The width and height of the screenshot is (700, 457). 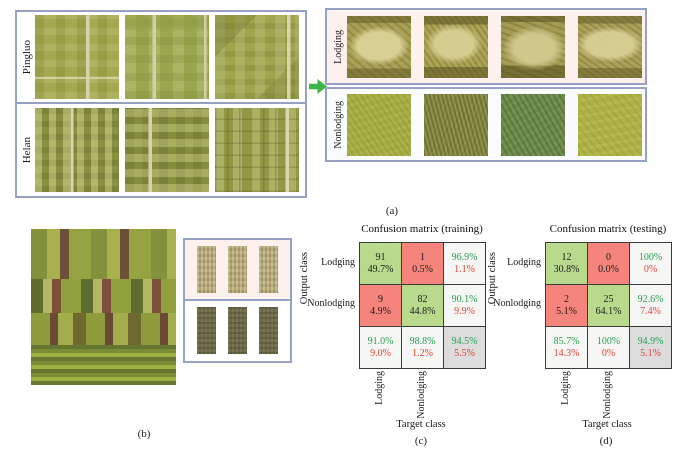 I want to click on cell-count: 82, so click(x=422, y=299).